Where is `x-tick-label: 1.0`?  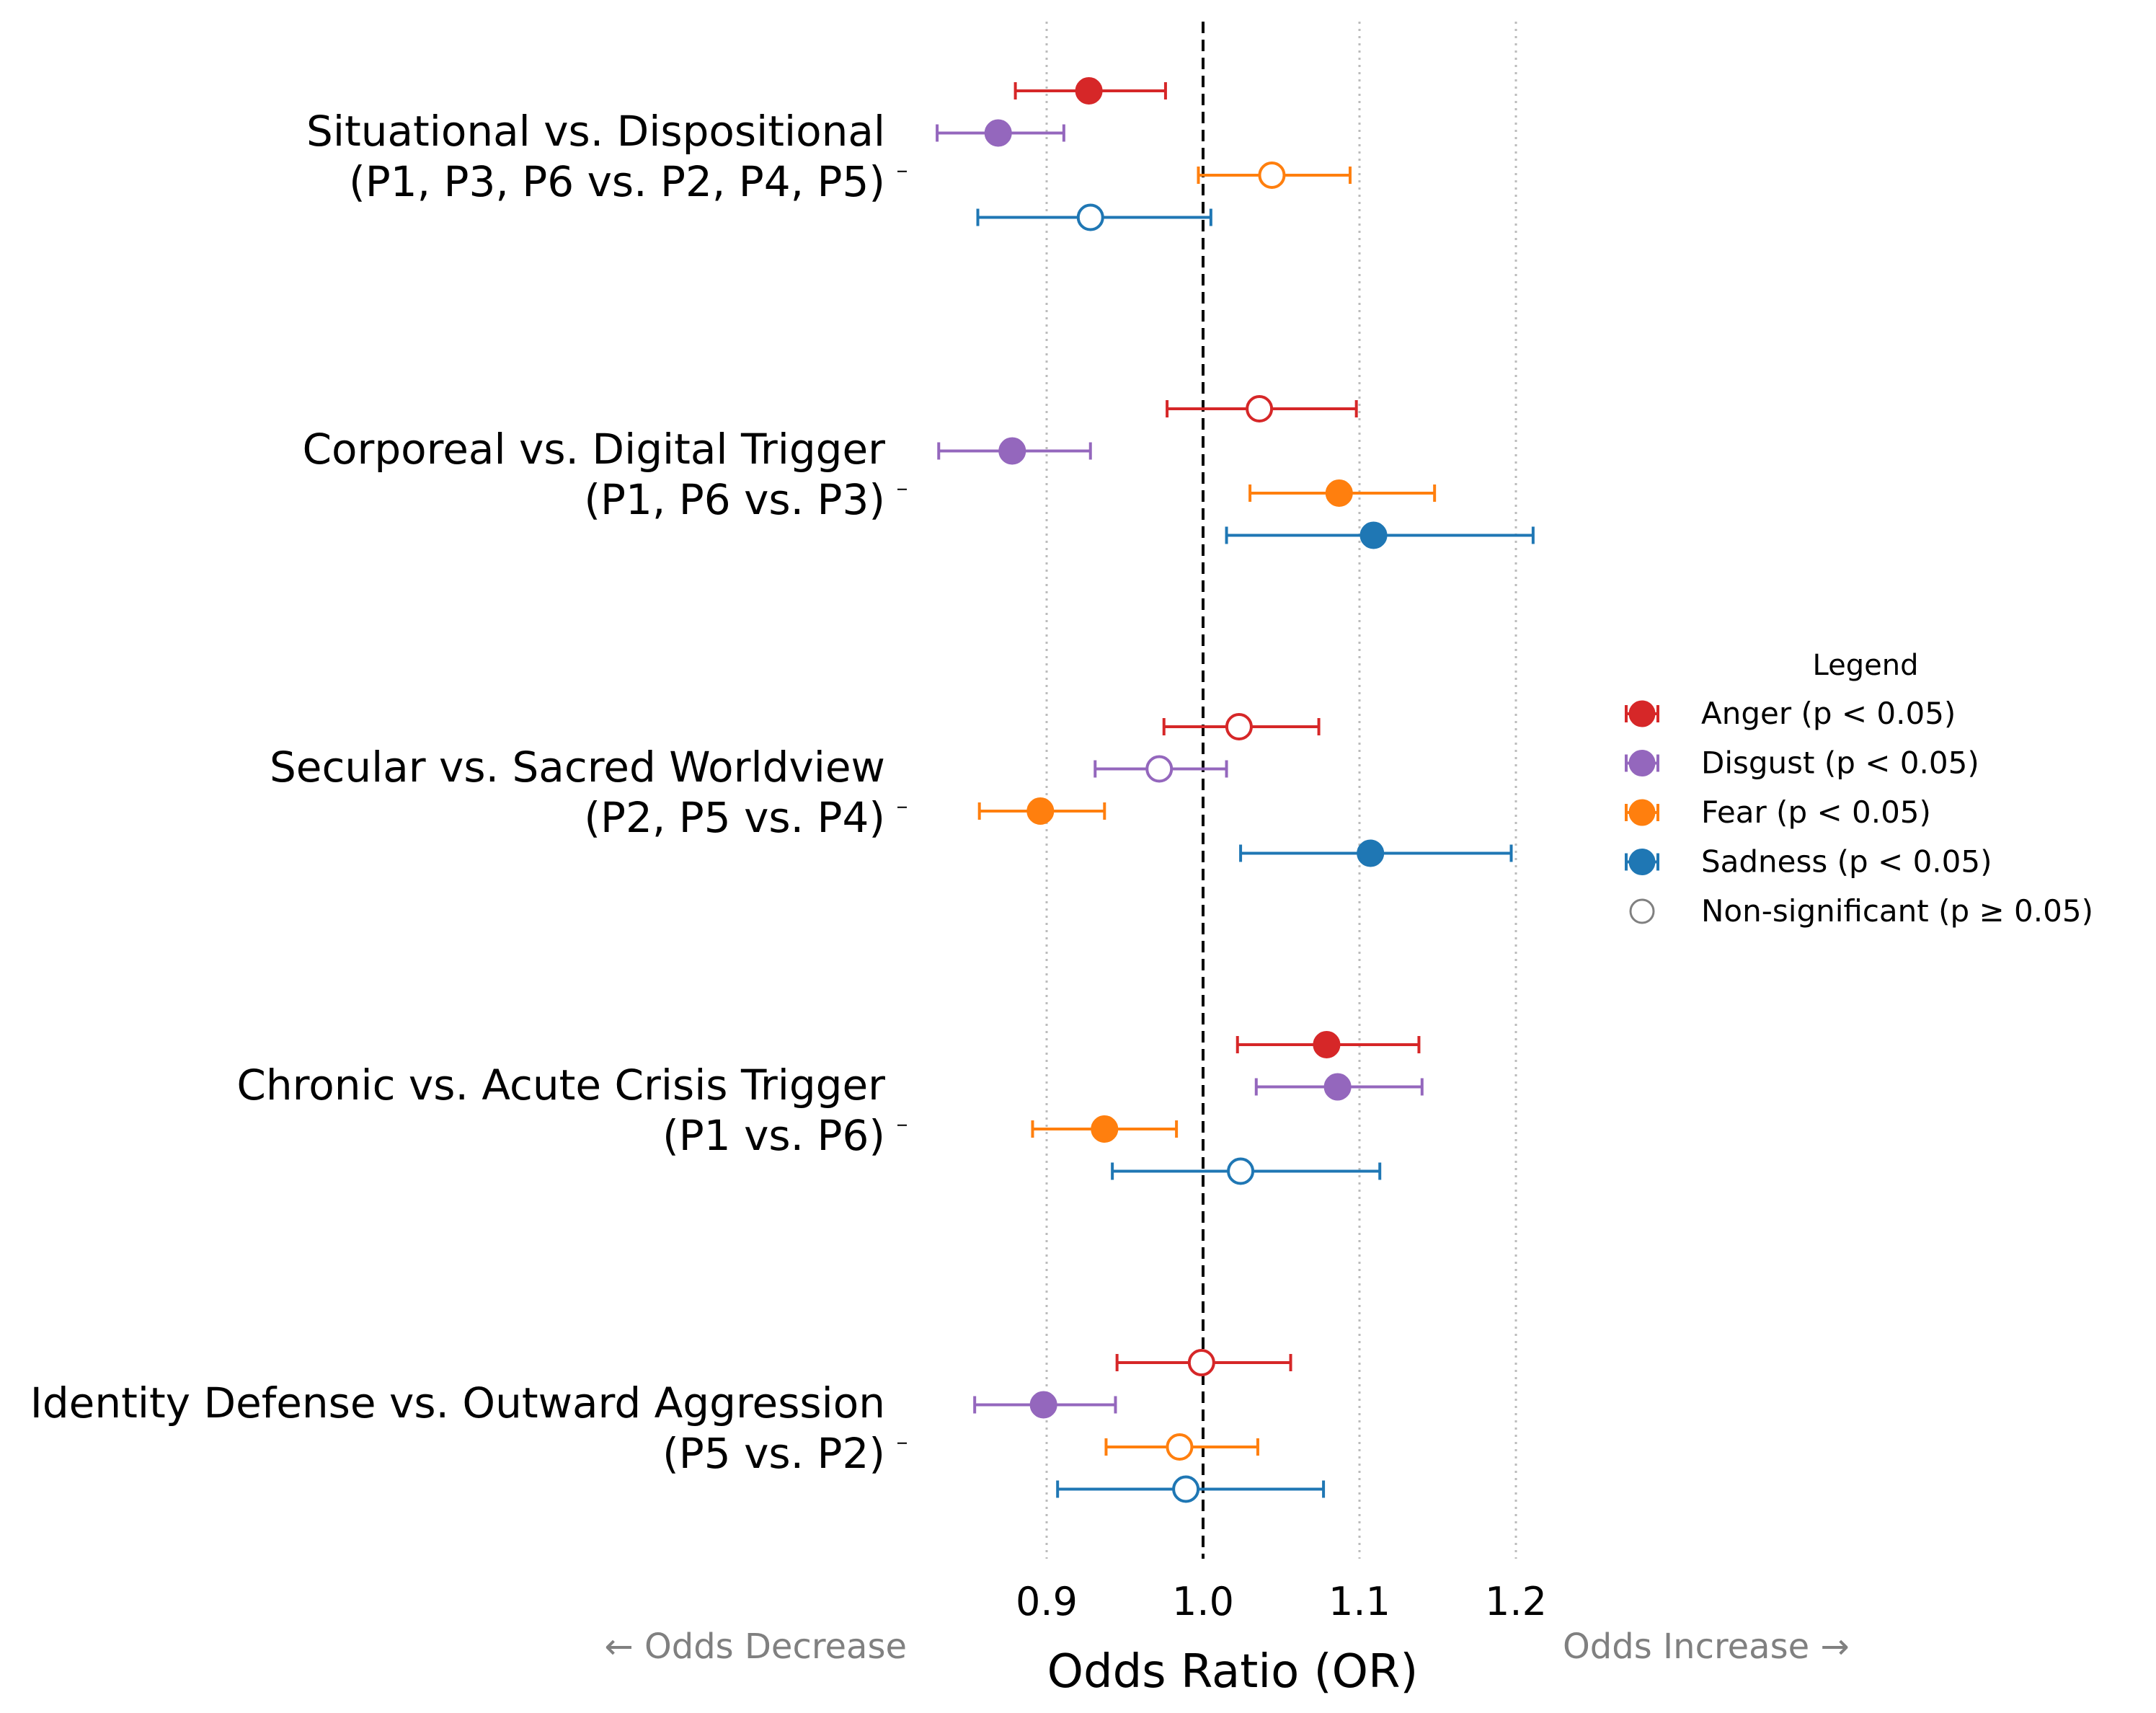 x-tick-label: 1.0 is located at coordinates (1203, 1601).